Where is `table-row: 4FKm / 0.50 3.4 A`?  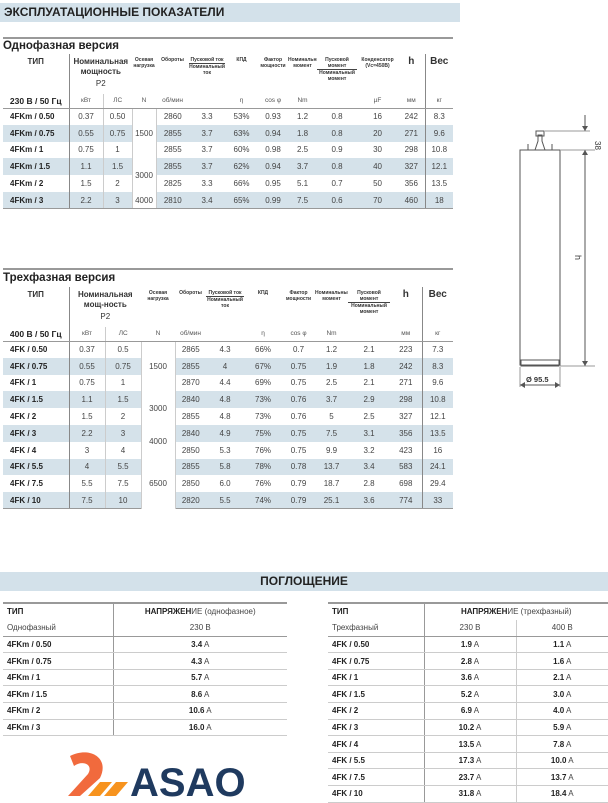
table-row: 4FKm / 0.50 3.4 A is located at coordinates (145, 645).